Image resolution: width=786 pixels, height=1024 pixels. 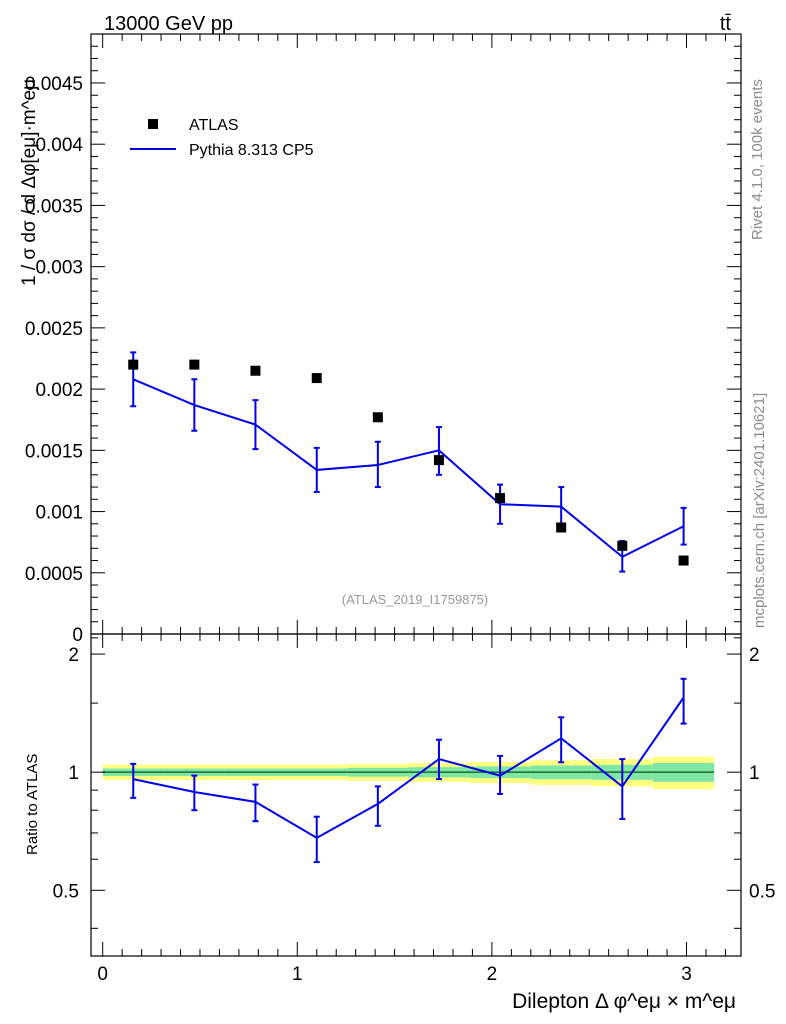 What do you see at coordinates (29, 182) in the screenshot?
I see `main-y-axis-label: 1 / σ dσ / d Δφ[eμ]·m^eμ` at bounding box center [29, 182].